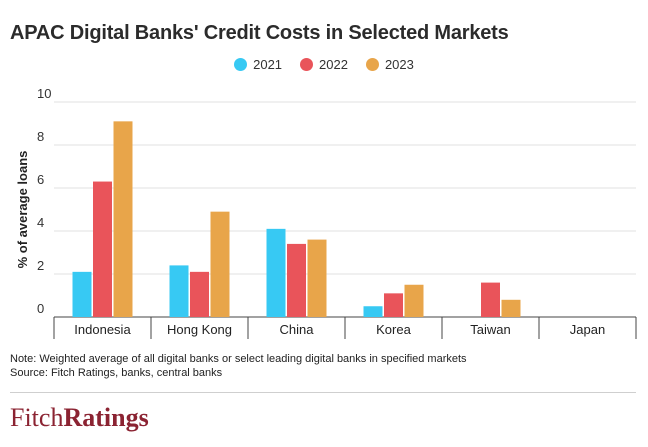 This screenshot has height=447, width=648. What do you see at coordinates (44, 93) in the screenshot?
I see `y-tick-label-10: 10` at bounding box center [44, 93].